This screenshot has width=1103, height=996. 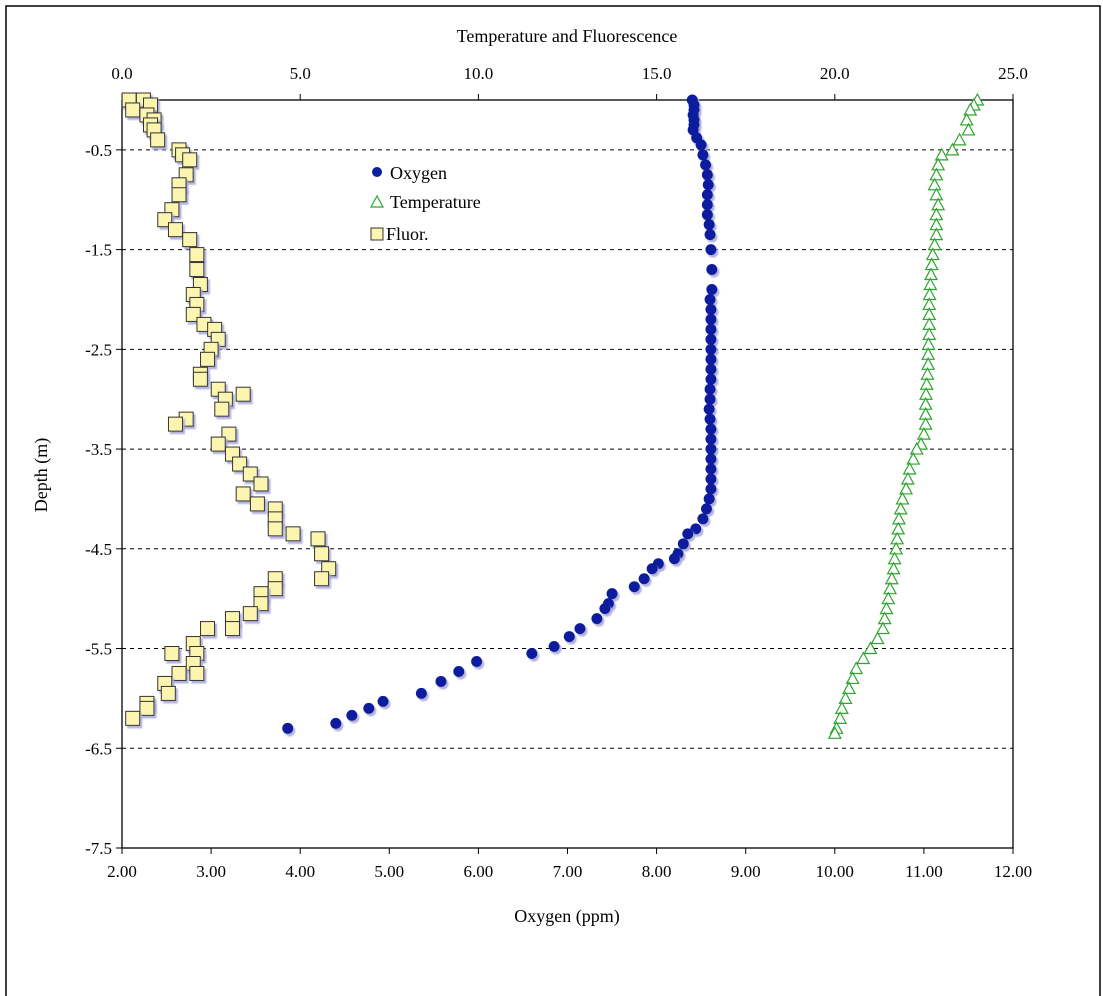 What do you see at coordinates (657, 871) in the screenshot?
I see `bottom-tick-label: 8.00` at bounding box center [657, 871].